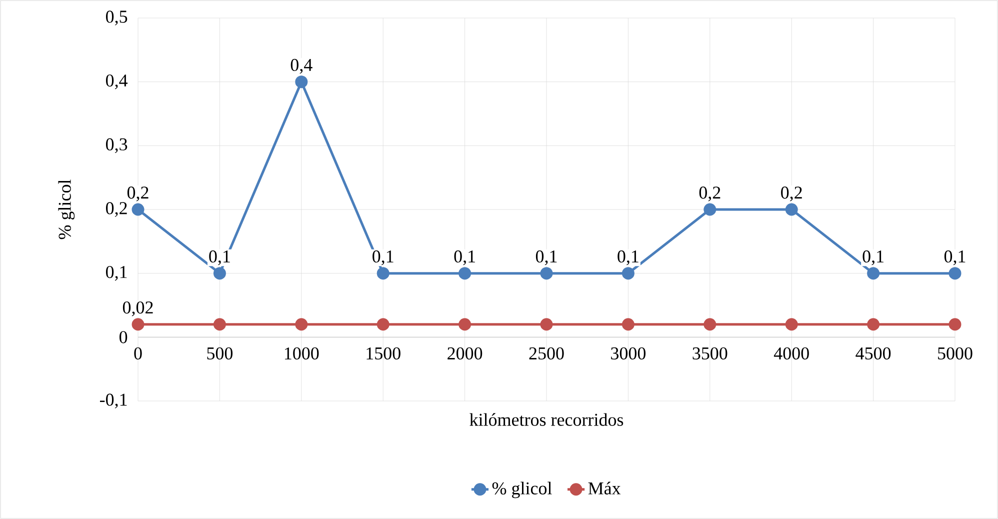 Image resolution: width=998 pixels, height=519 pixels. I want to click on x-tick-label: 500, so click(220, 353).